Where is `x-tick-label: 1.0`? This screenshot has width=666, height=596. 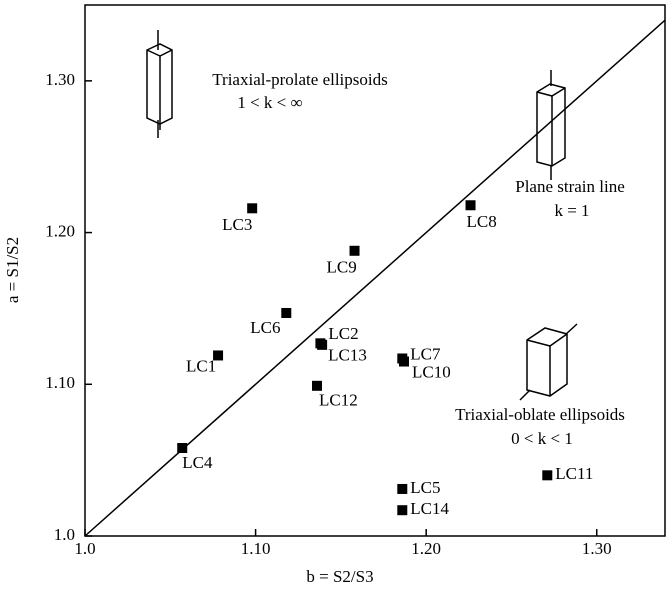 x-tick-label: 1.0 is located at coordinates (84, 548).